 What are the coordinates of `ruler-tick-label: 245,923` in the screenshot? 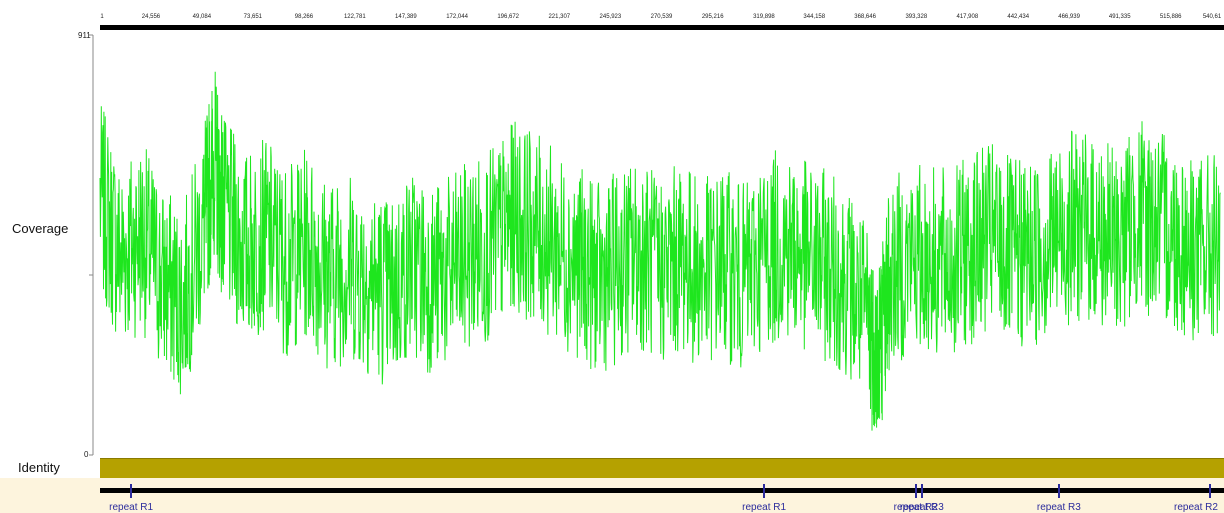 It's located at (610, 17).